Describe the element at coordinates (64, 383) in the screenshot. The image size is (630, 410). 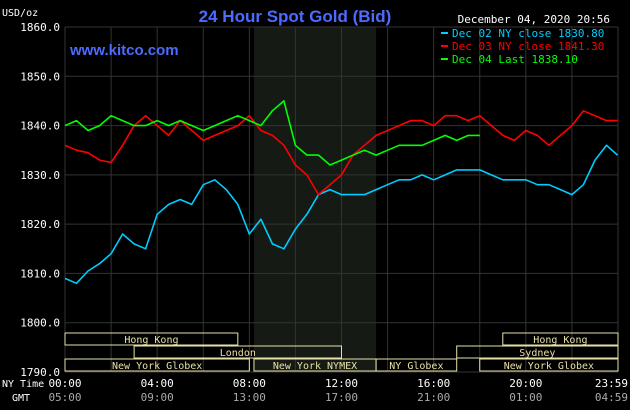
I see `x-tick-label-ny: 00:00` at that location.